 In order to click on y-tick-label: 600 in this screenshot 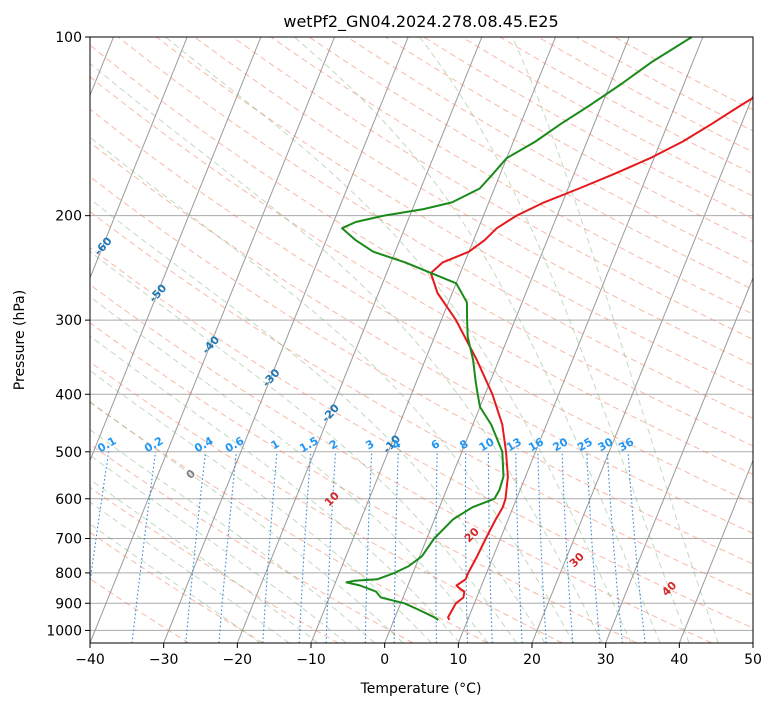, I will do `click(68, 500)`.